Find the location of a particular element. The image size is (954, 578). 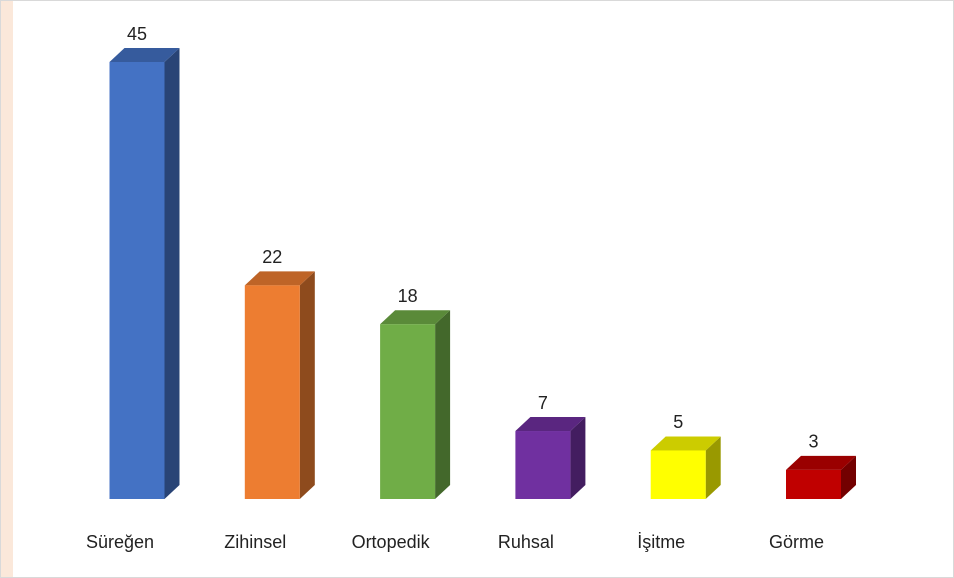

value-label: 45 is located at coordinates (137, 34).